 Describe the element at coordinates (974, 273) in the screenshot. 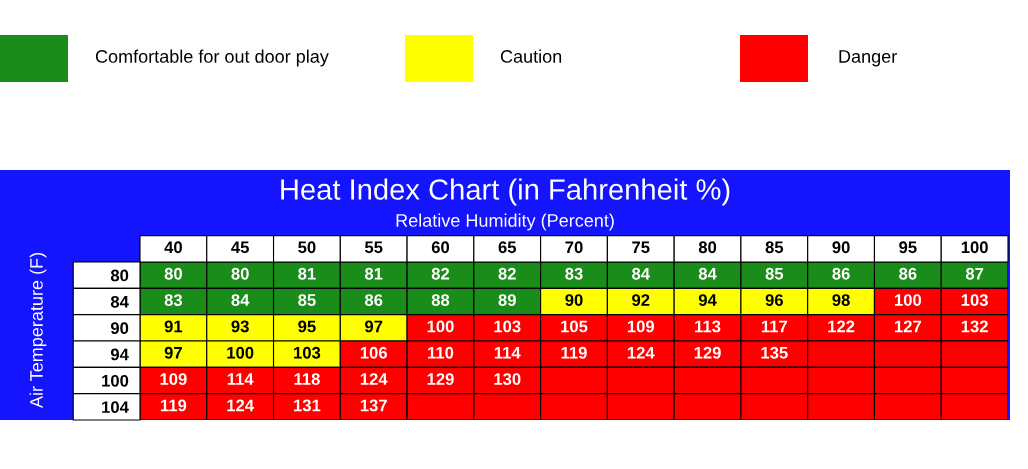

I see `data-label: 87` at that location.